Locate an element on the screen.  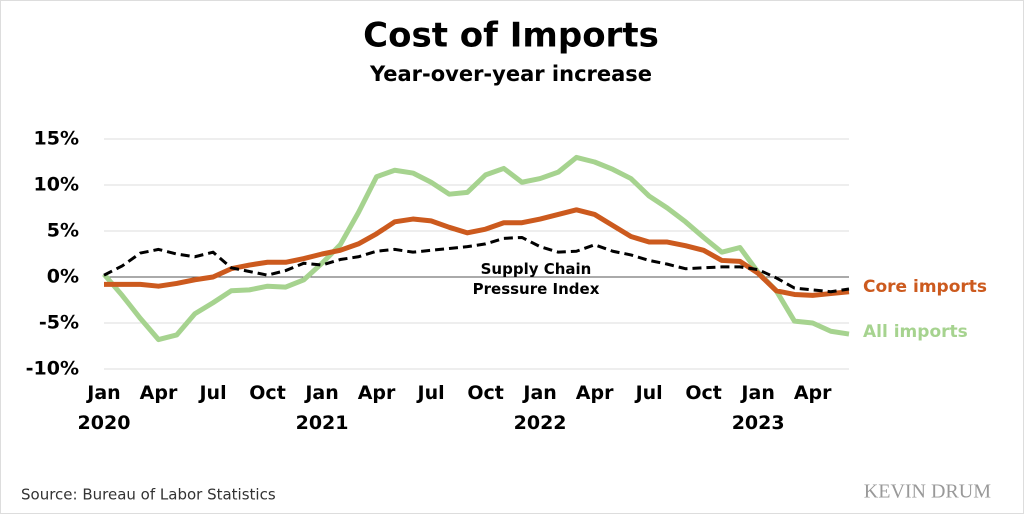
source-note: Source: Bureau of Labor Statistics is located at coordinates (148, 495).